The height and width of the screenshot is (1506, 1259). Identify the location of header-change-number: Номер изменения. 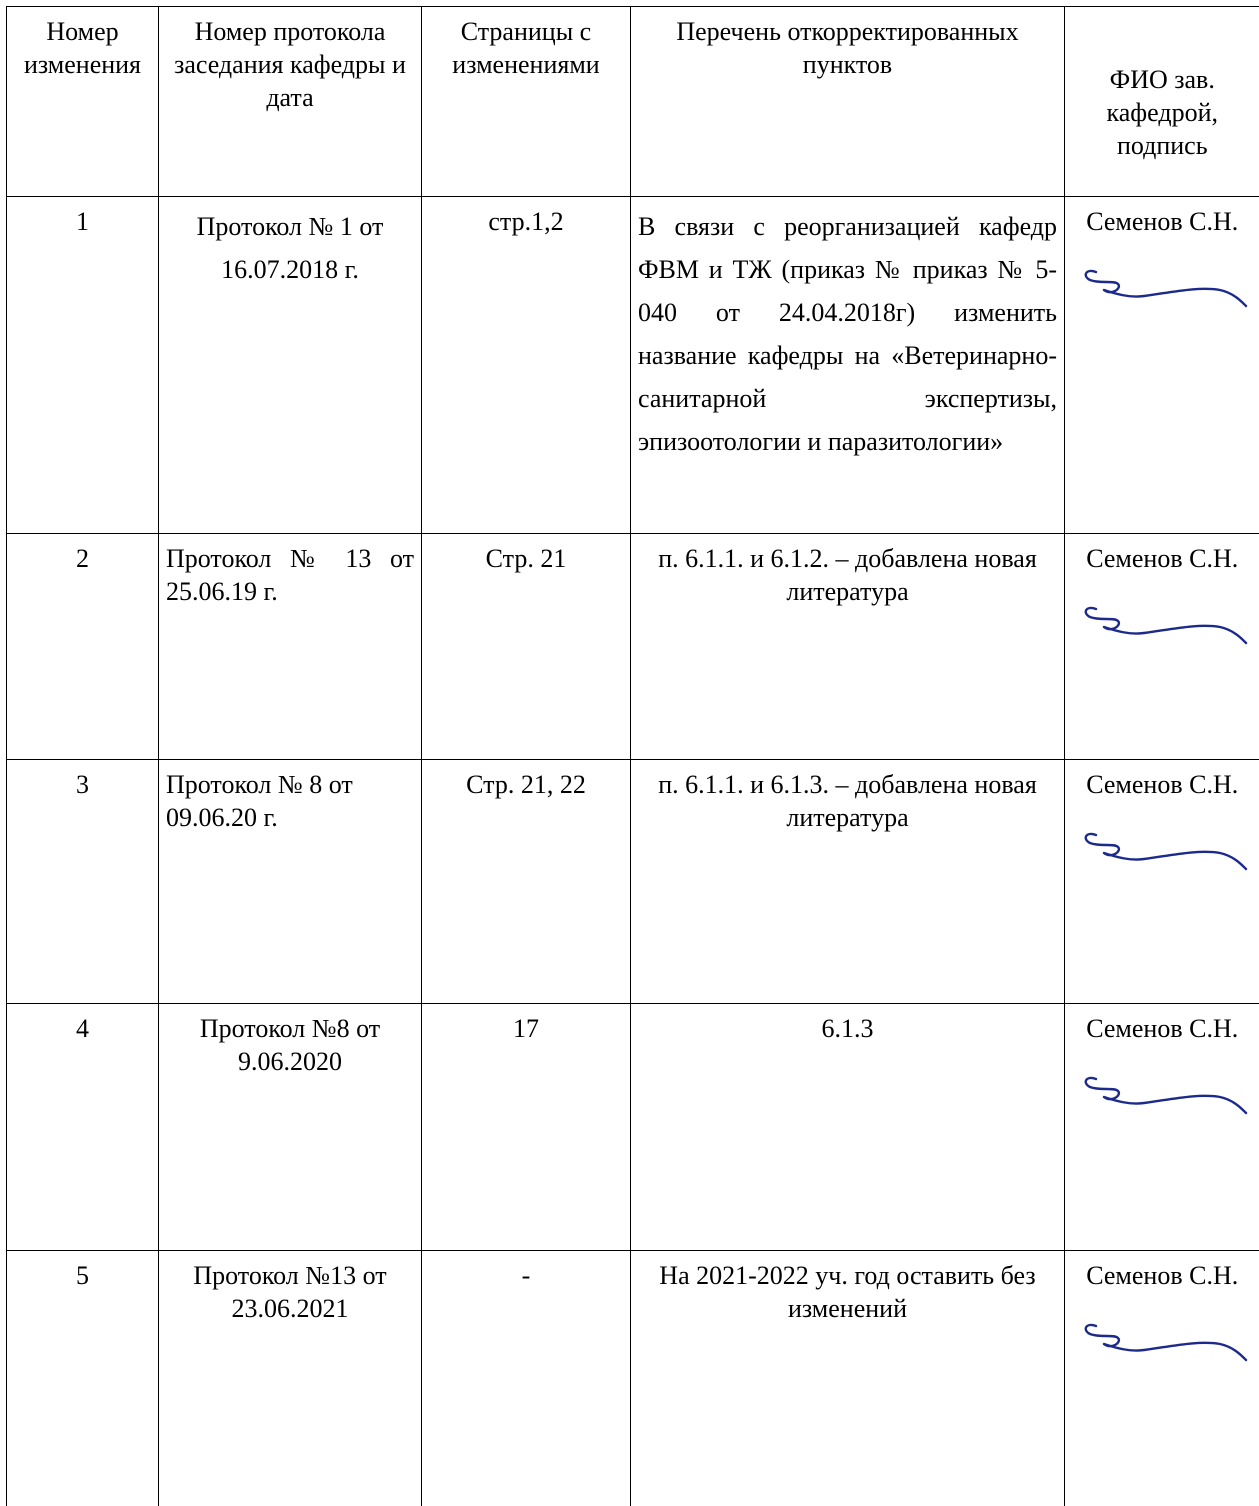
(83, 102).